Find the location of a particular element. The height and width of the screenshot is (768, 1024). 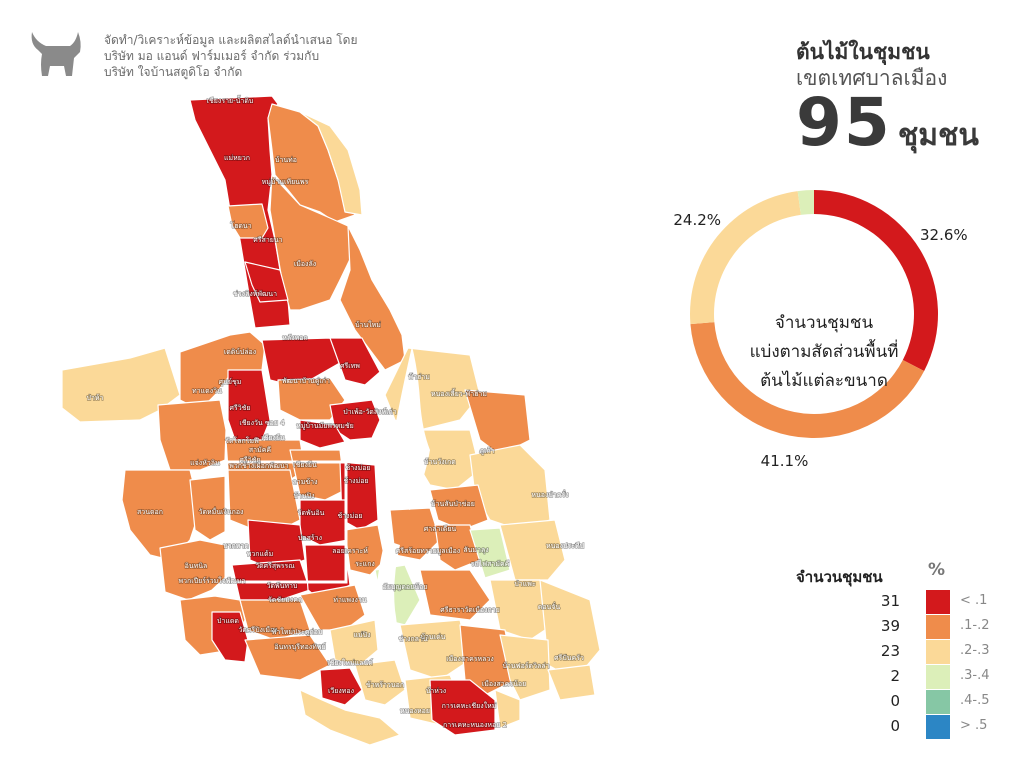

community-label: บ้านใหม่ is located at coordinates (368, 324).